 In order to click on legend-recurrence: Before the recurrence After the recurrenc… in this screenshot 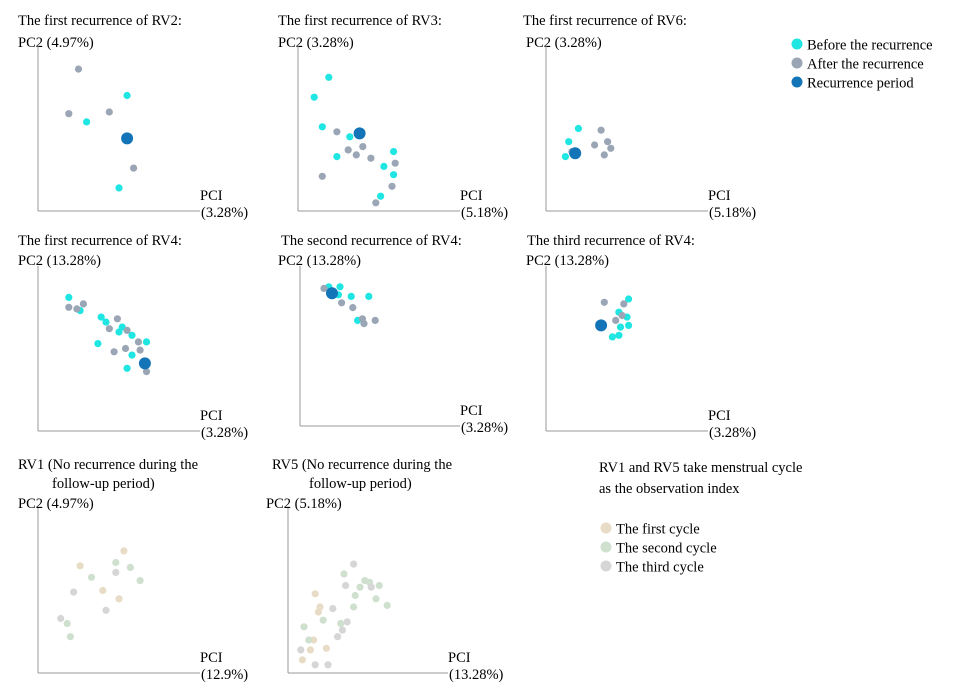, I will do `click(862, 65)`.